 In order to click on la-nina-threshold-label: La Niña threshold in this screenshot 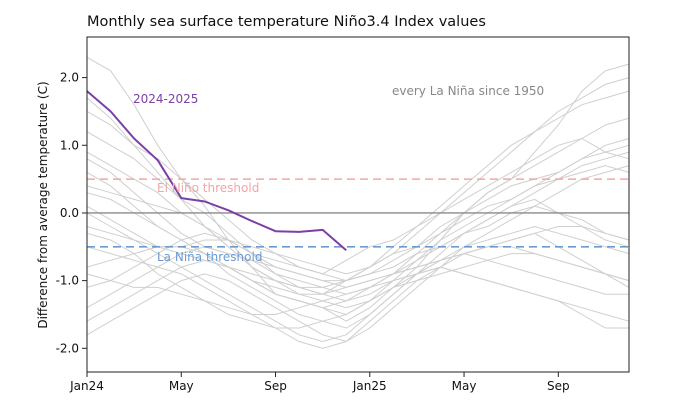, I will do `click(209, 257)`.